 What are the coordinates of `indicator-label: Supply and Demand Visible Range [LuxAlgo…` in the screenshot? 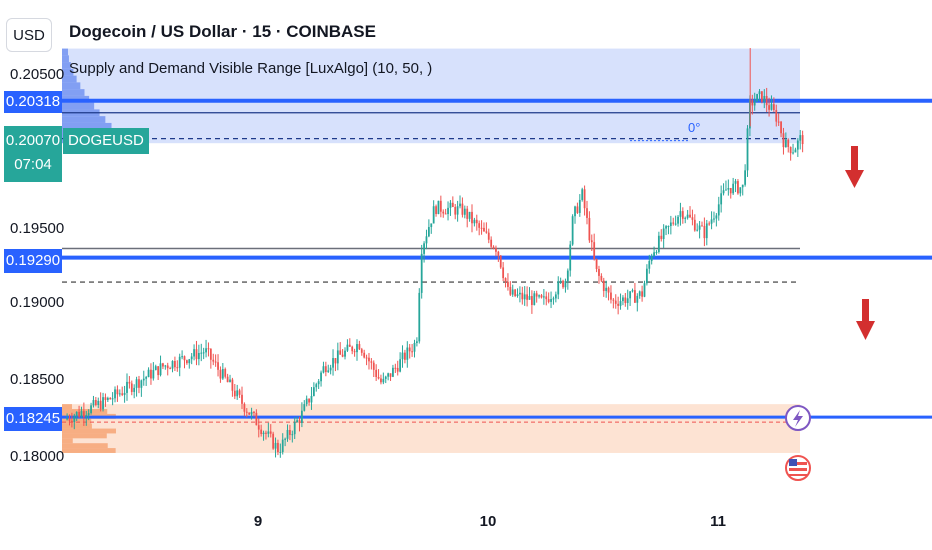 It's located at (251, 68).